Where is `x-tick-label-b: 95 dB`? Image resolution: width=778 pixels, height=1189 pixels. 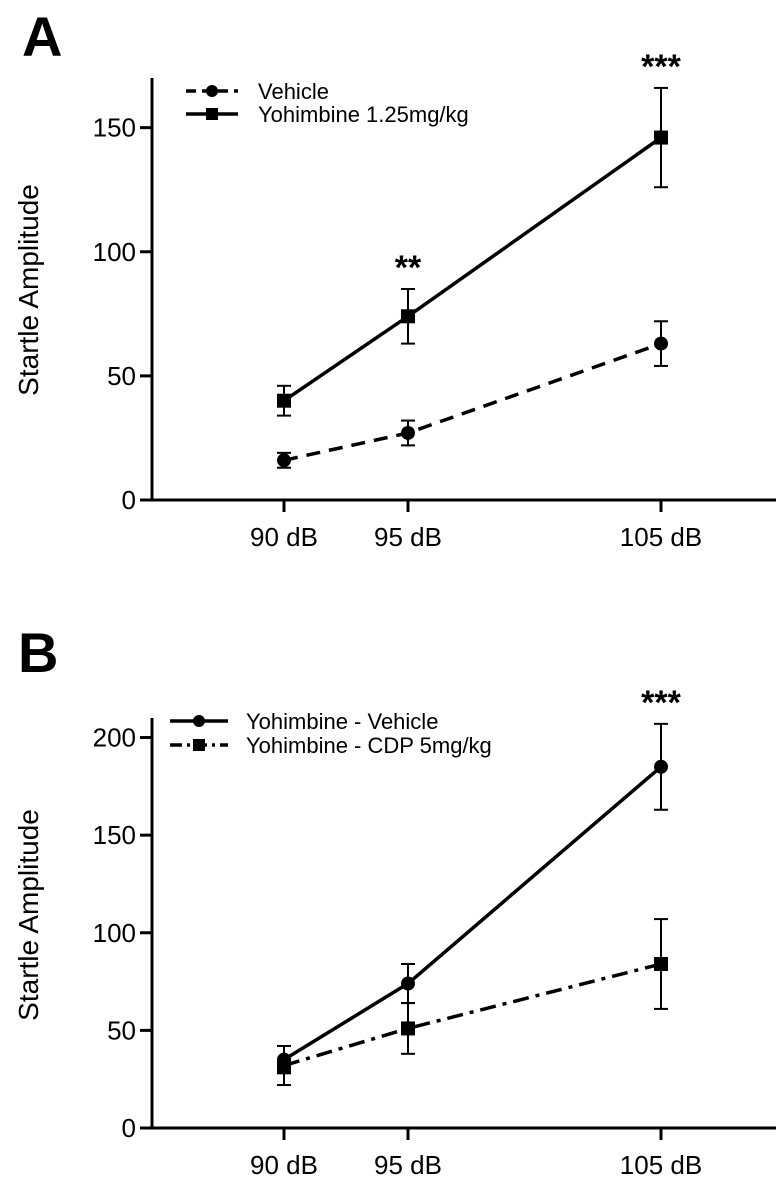
x-tick-label-b: 95 dB is located at coordinates (408, 1165).